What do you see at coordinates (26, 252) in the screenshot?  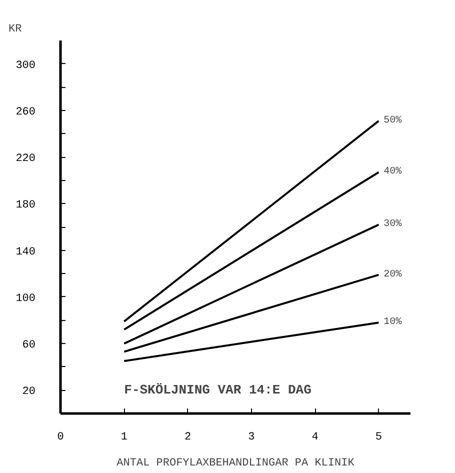 I see `y-tick-label: 140` at bounding box center [26, 252].